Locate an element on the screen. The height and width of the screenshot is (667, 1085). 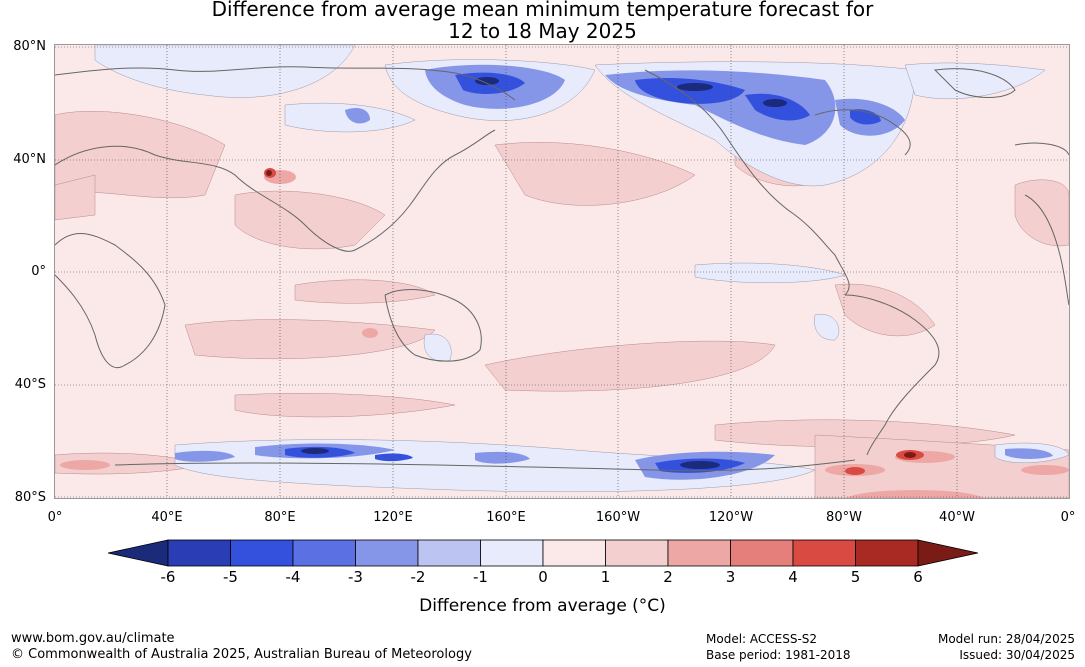
colorbar-tick-label: -1 is located at coordinates (480, 577).